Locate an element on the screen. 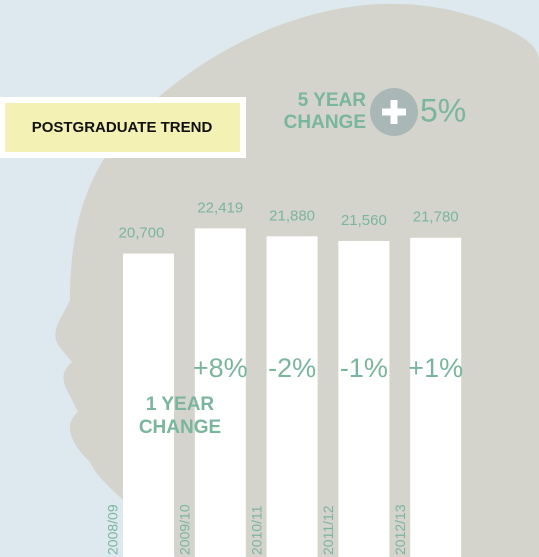 The width and height of the screenshot is (539, 557). value-label: 21,560 is located at coordinates (364, 220).